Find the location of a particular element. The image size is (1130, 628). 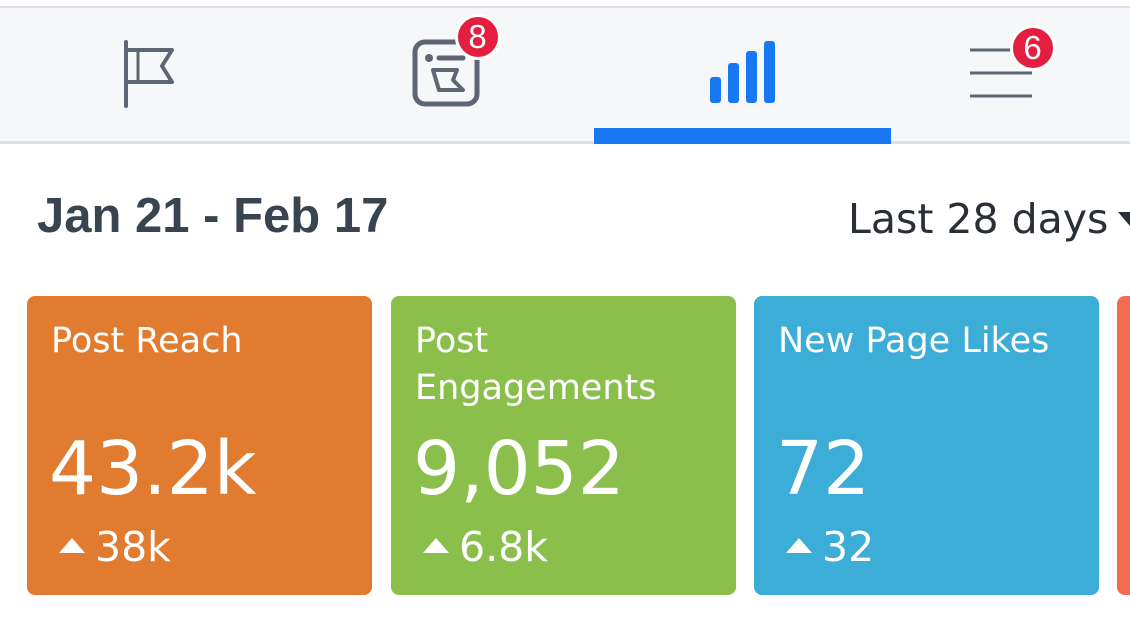

menu-icon: 6 is located at coordinates (1012, 65).